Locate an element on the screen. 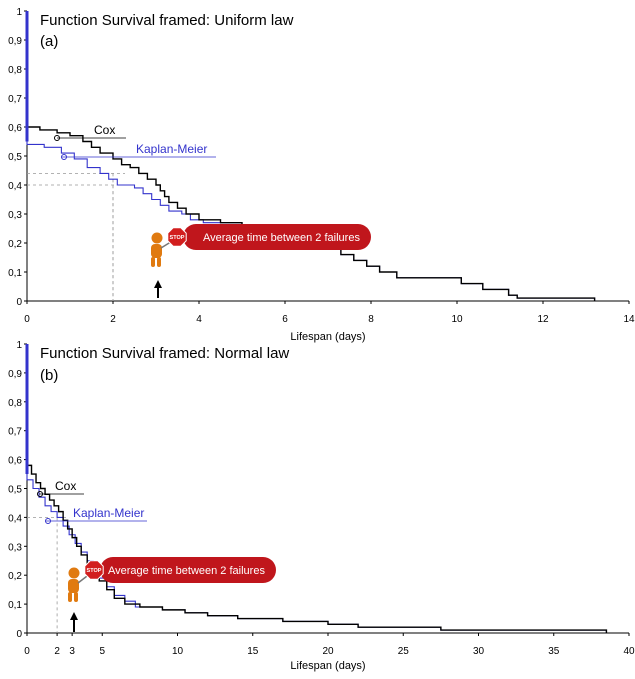 The image size is (635, 679). x-tick-label: 35 is located at coordinates (554, 651).